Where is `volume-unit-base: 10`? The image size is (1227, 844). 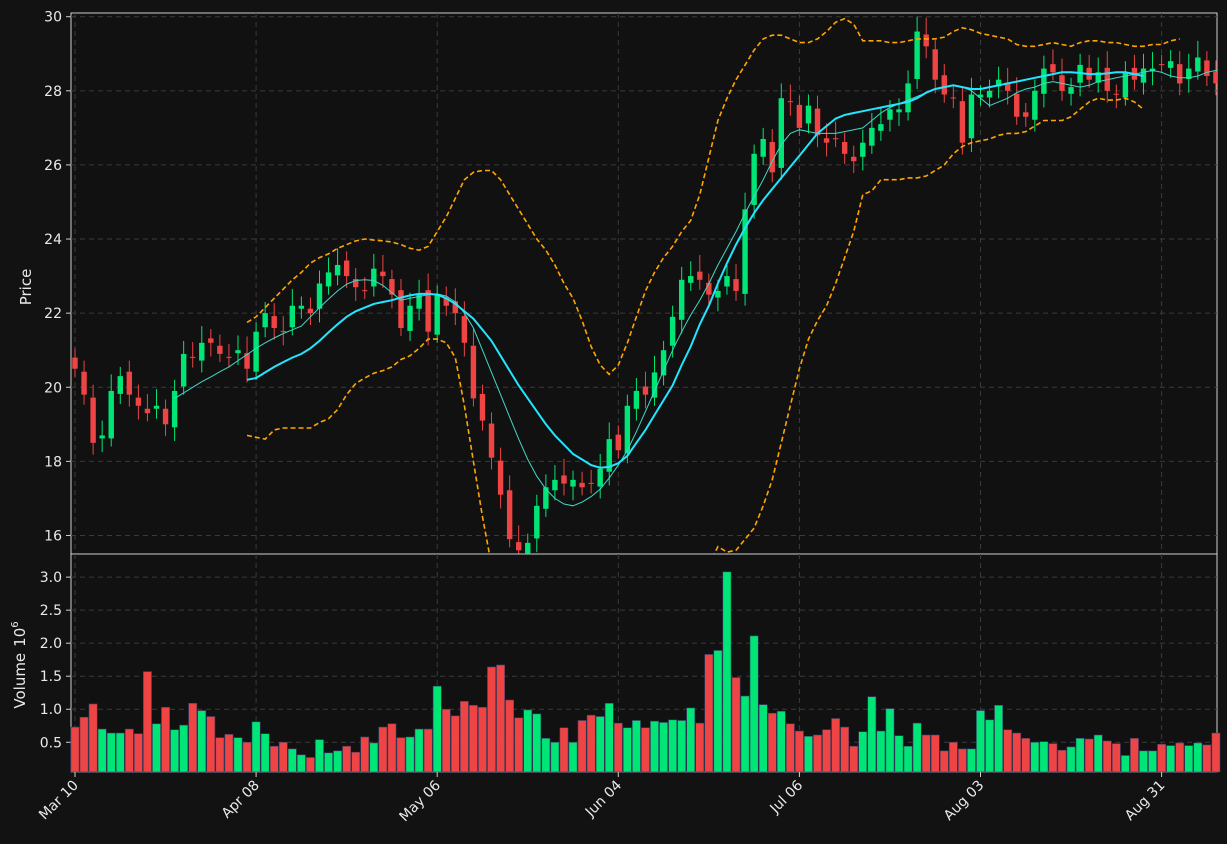
volume-unit-base: 10 is located at coordinates (20, 637).